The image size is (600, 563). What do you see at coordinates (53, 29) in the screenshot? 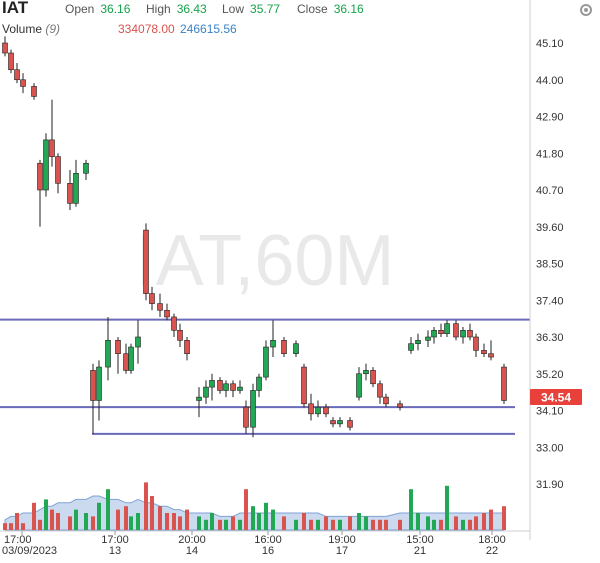
I see `volume-period: (9)` at bounding box center [53, 29].